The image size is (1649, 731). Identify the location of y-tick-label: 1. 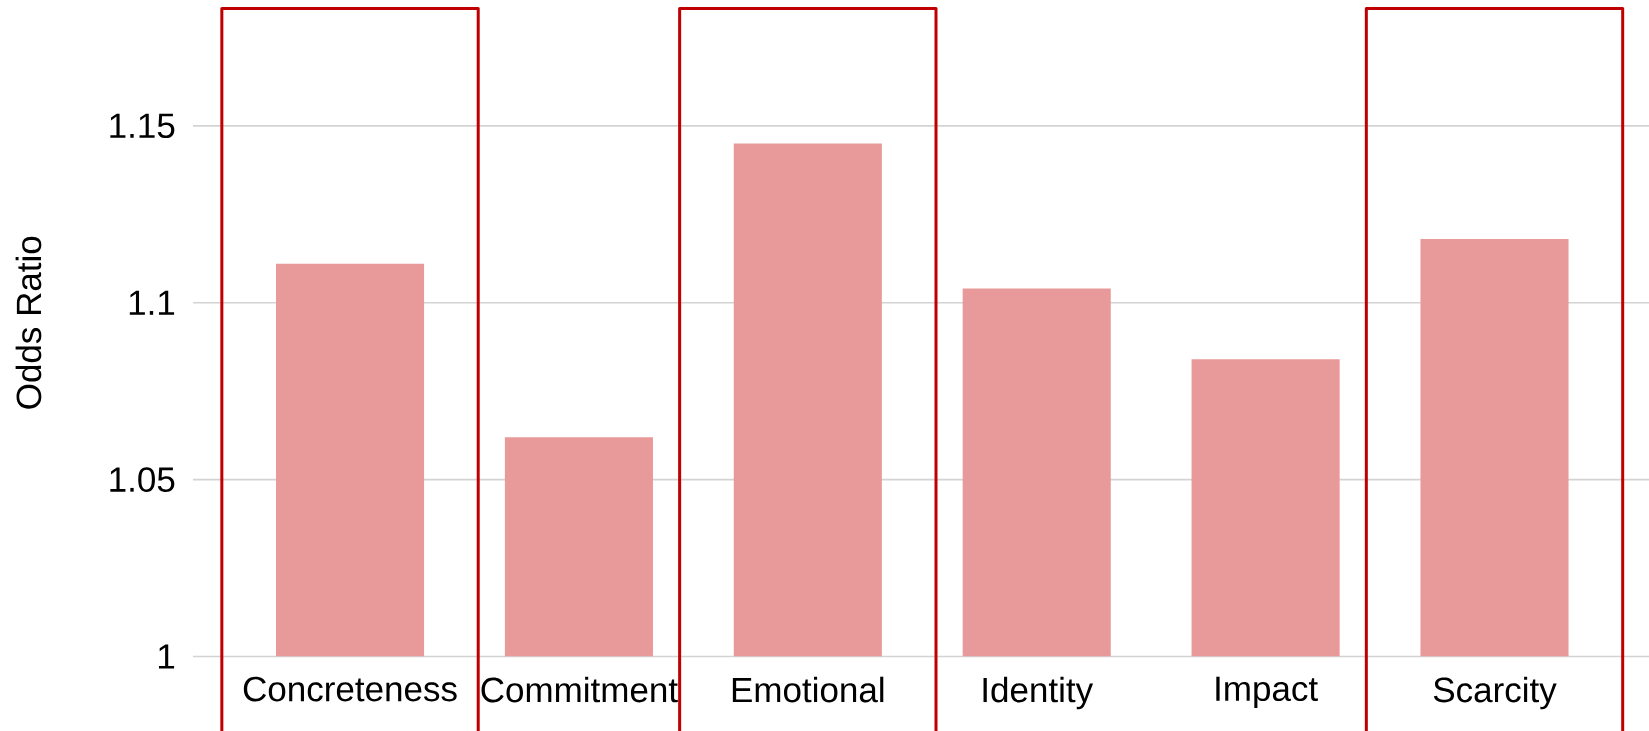
(167, 656).